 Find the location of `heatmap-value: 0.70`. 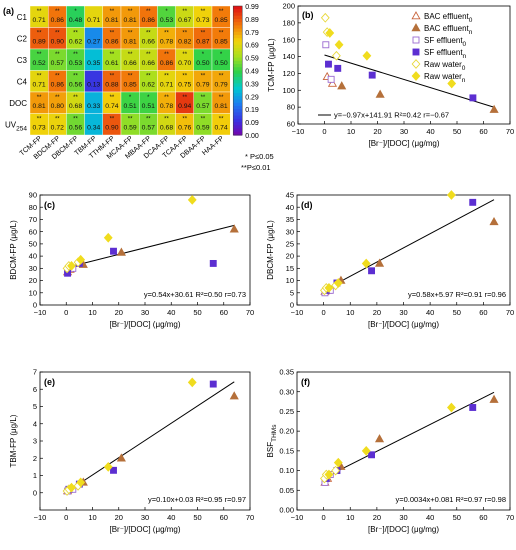

heatmap-value: 0.70 is located at coordinates (184, 63).